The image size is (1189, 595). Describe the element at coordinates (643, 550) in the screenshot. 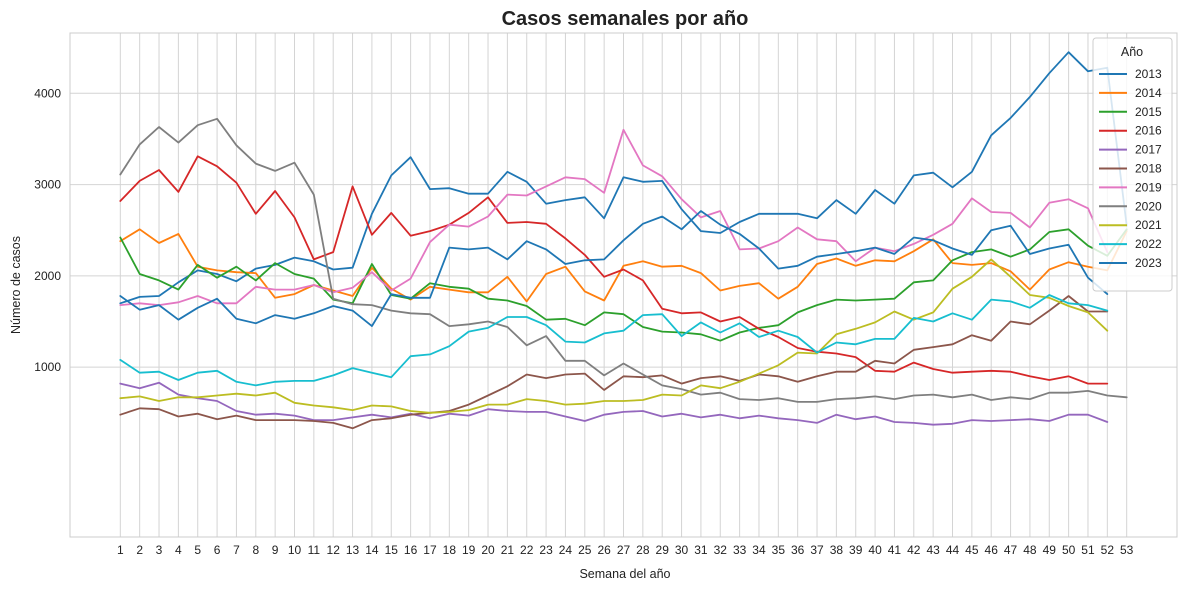

I see `x-tick-label: 28` at that location.